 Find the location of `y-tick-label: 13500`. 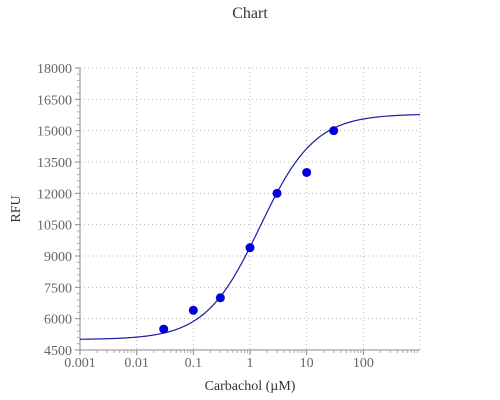

y-tick-label: 13500 is located at coordinates (54, 163).